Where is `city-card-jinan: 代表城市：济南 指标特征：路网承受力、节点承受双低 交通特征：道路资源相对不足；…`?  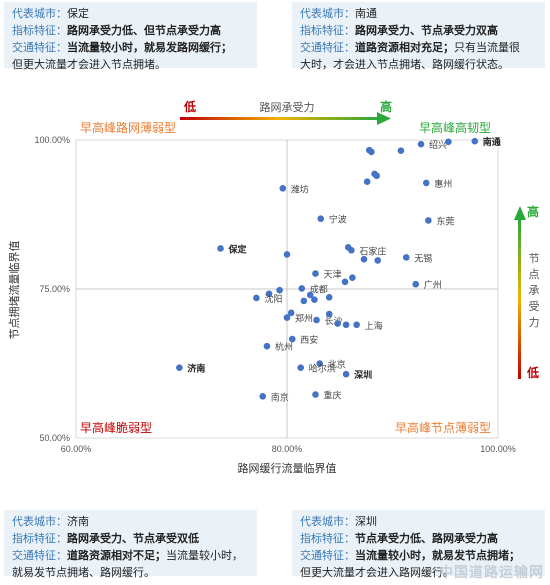 city-card-jinan: 代表城市：济南 指标特征：路网承受力、节点承受双低 交通特征：道路资源相对不足；… is located at coordinates (130, 544).